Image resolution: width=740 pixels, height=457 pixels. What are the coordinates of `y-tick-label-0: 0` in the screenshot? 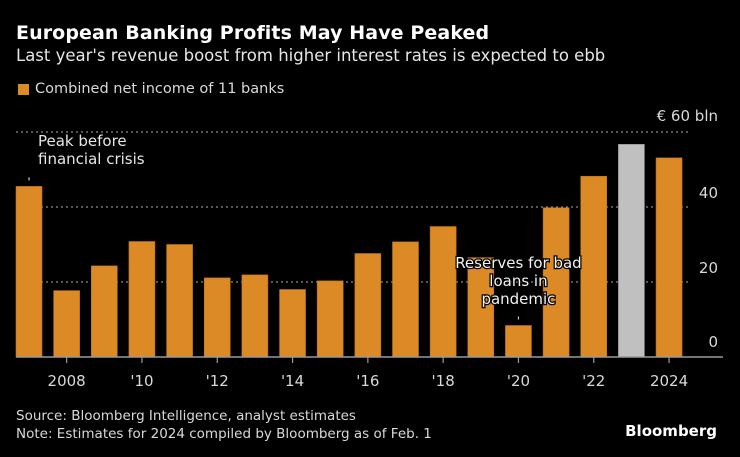 It's located at (713, 342).